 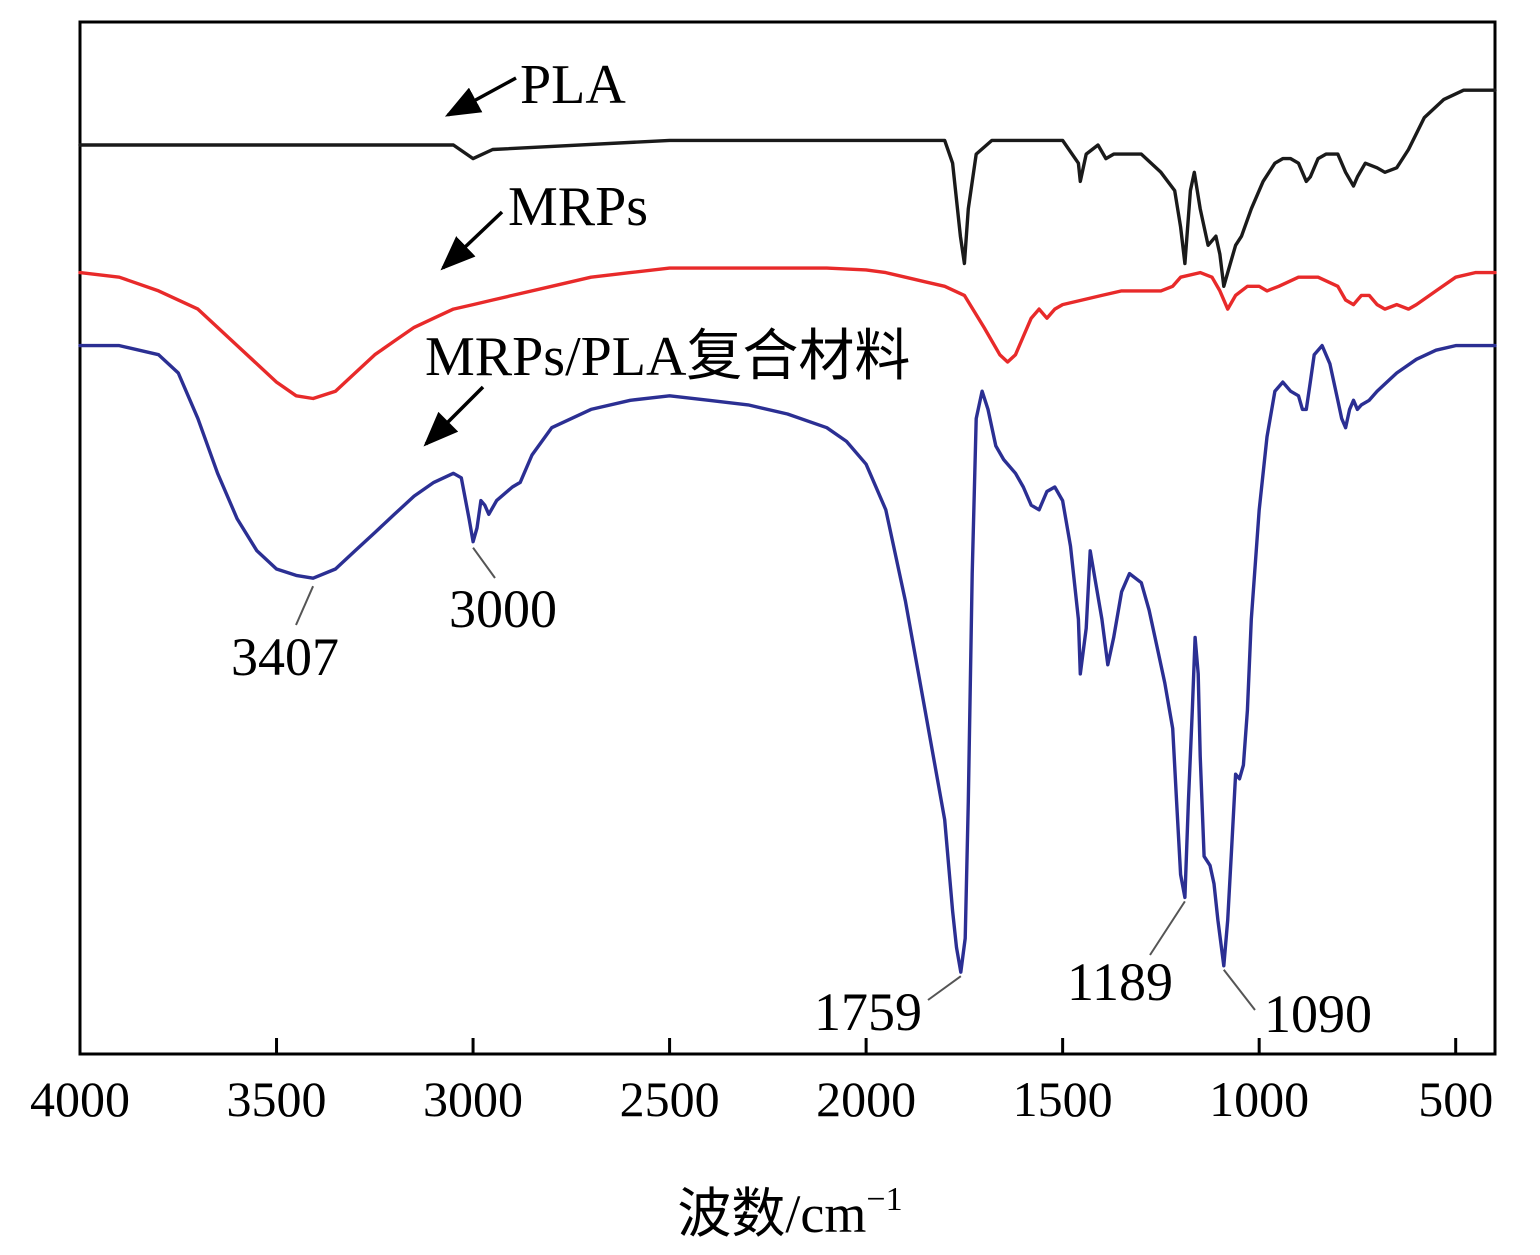 I want to click on x-axis-title-main: 波数/cm, so click(x=771, y=1214).